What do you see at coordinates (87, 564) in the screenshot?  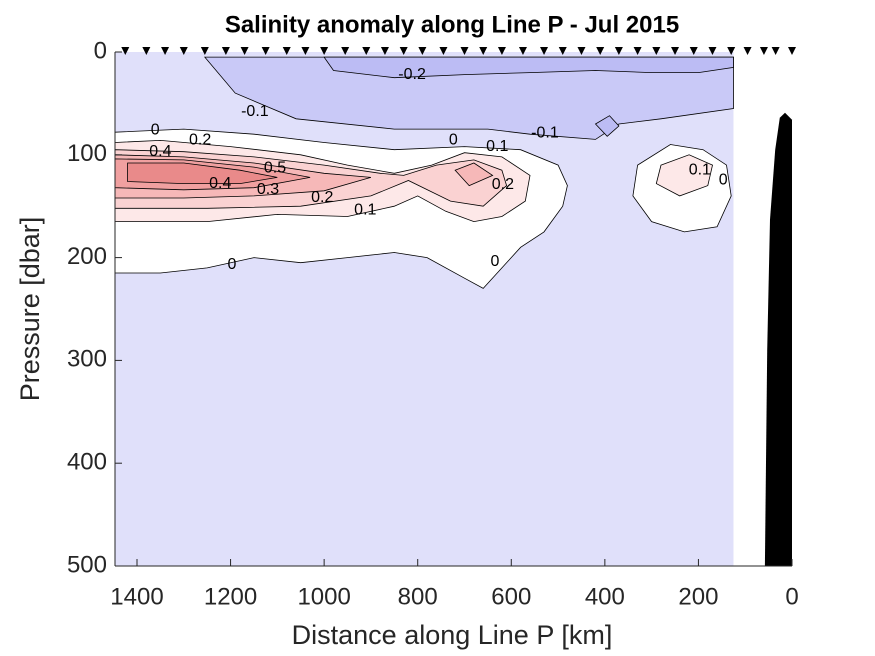 I see `y-tick-label: 500` at bounding box center [87, 564].